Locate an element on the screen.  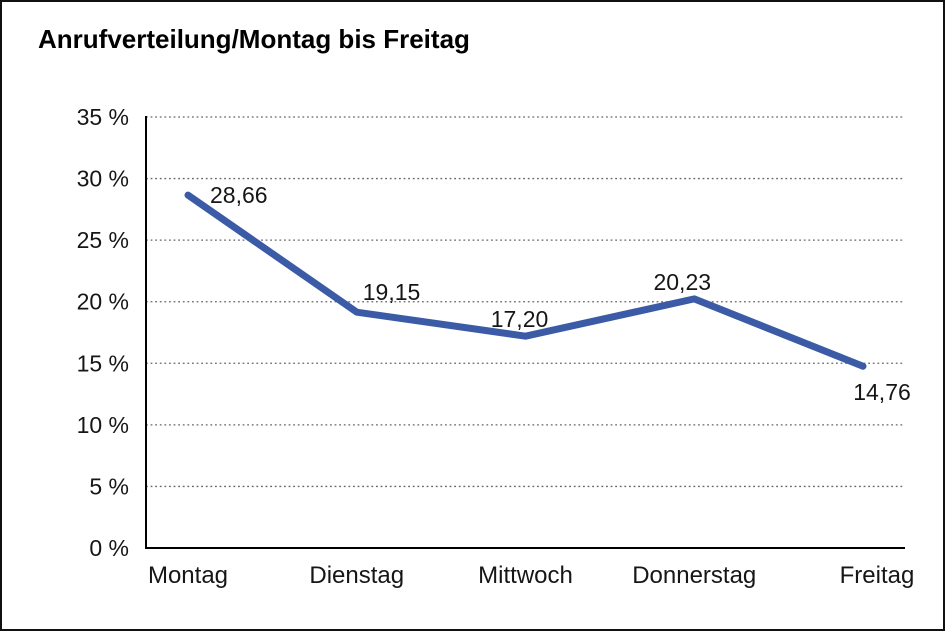
y-axis-tick-label: 30 % is located at coordinates (103, 179).